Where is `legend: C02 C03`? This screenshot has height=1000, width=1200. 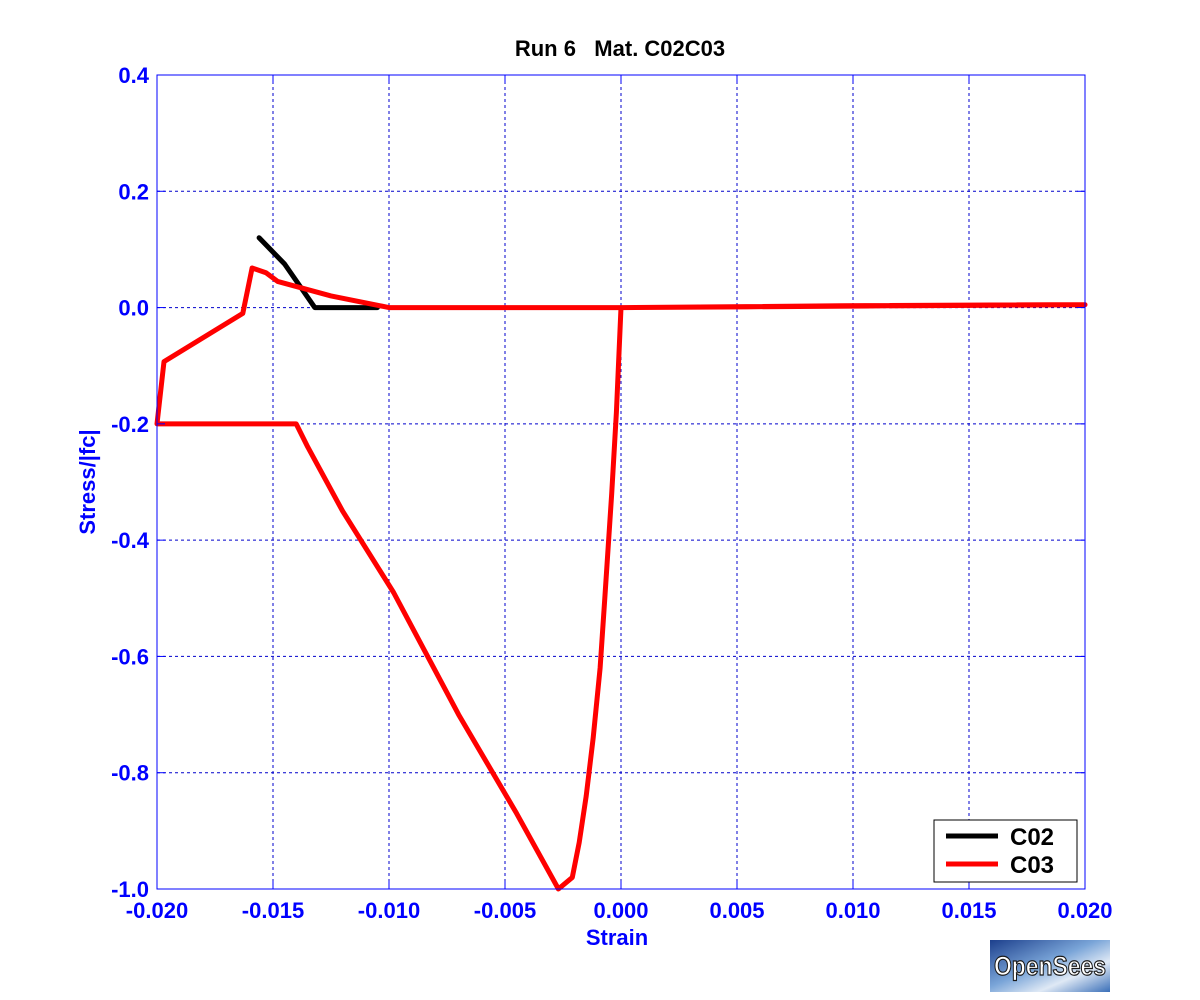 legend: C02 C03 is located at coordinates (1005, 851).